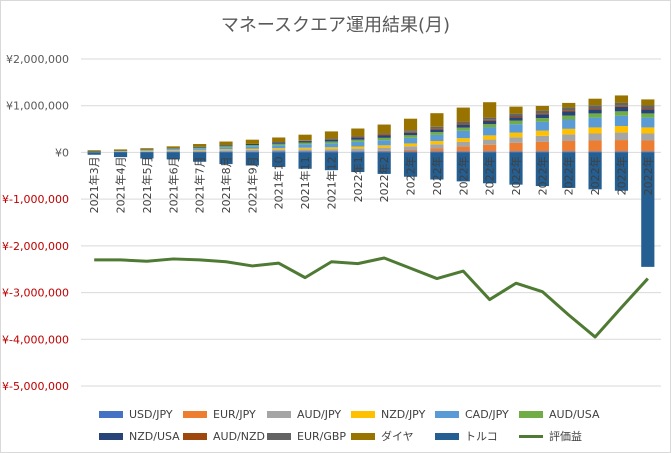  I want to click on y-tick-label: ¥2,000,000, so click(37, 59).